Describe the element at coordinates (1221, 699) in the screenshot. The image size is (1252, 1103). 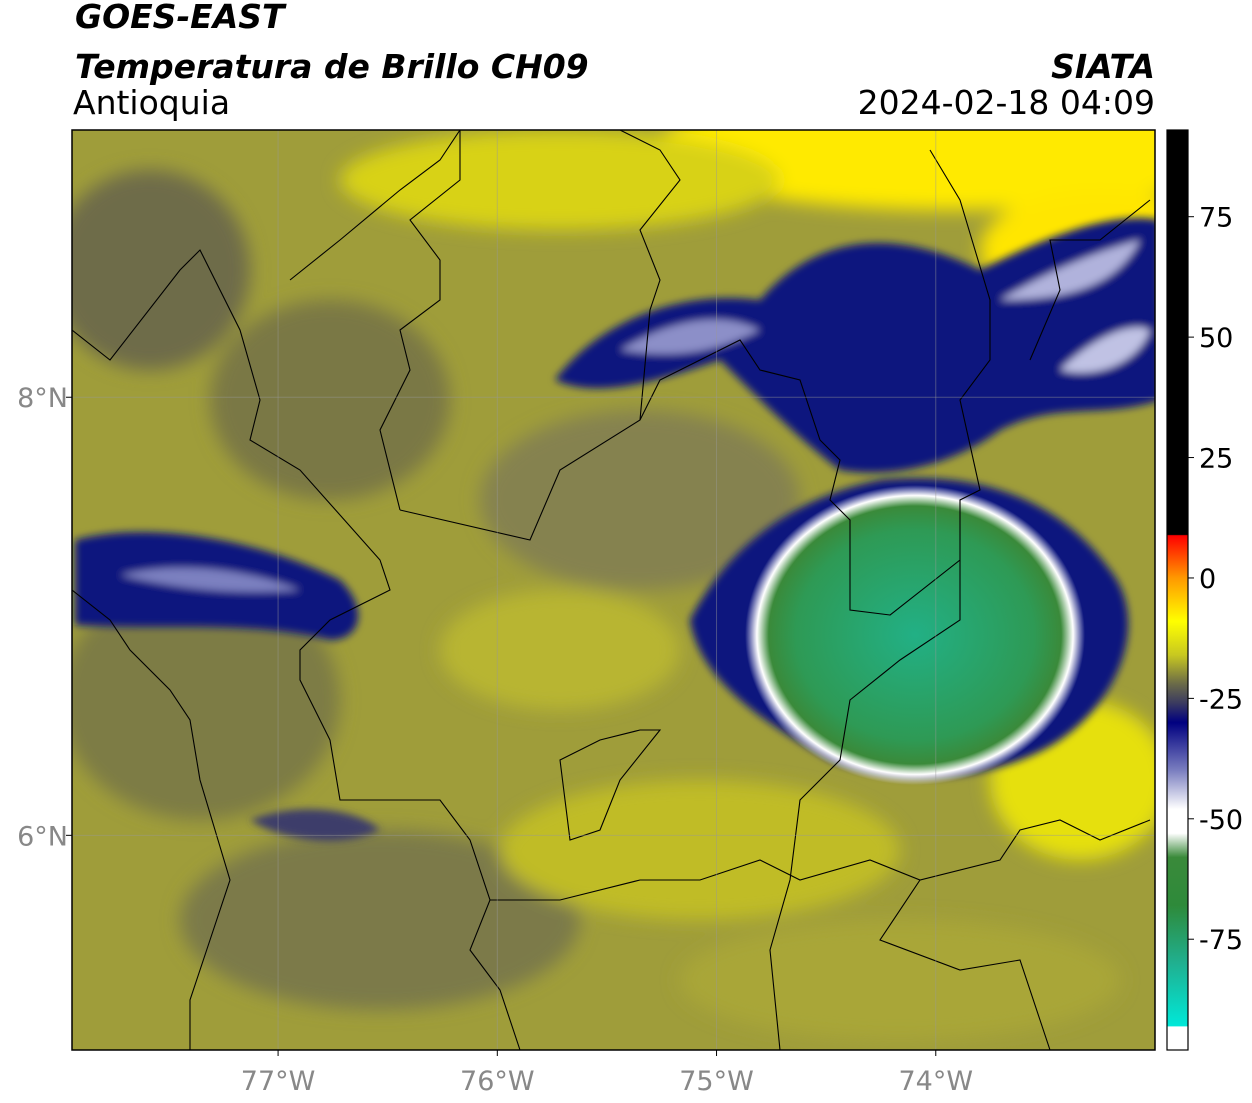
I see `colorbar-tick-label: -25` at that location.